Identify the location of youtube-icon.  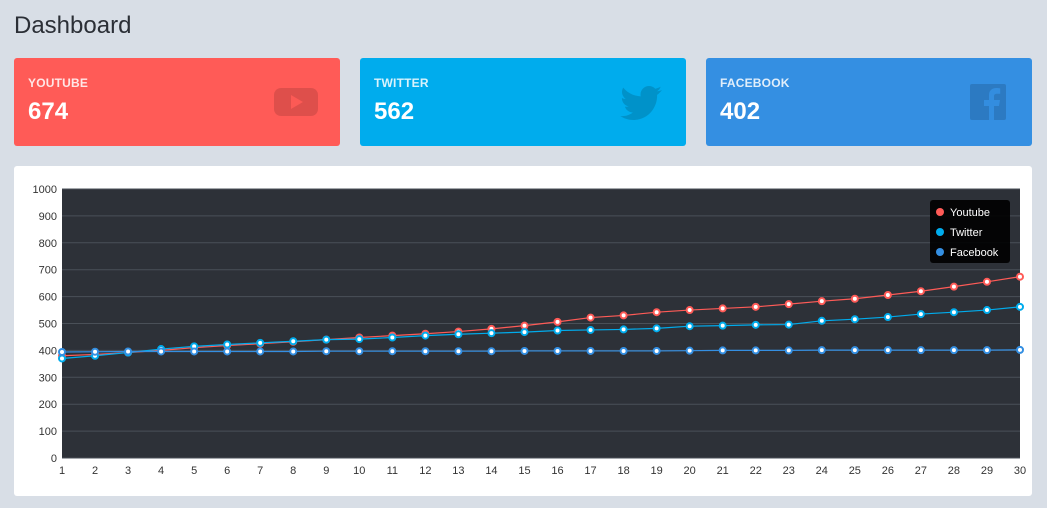
(296, 102).